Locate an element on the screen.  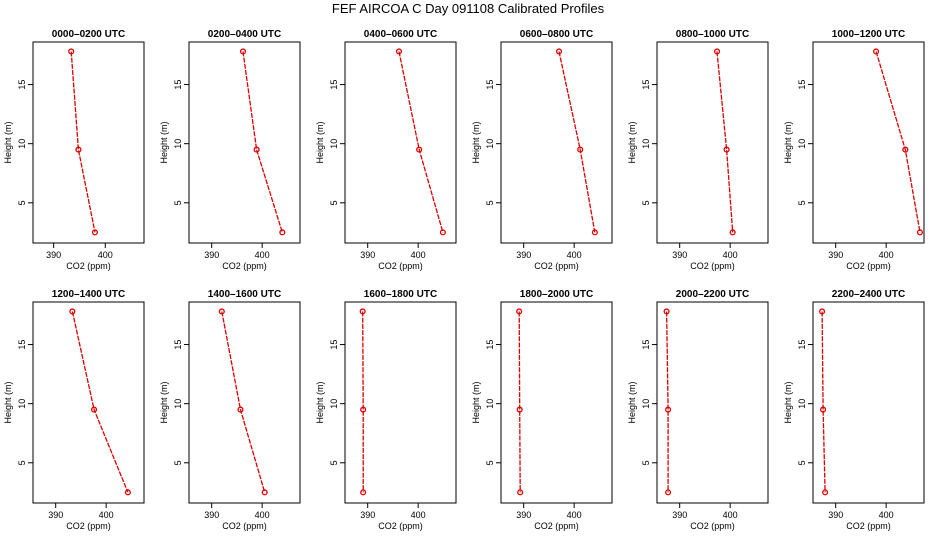
panel-title: 1200–1400 UTC is located at coordinates (88, 294).